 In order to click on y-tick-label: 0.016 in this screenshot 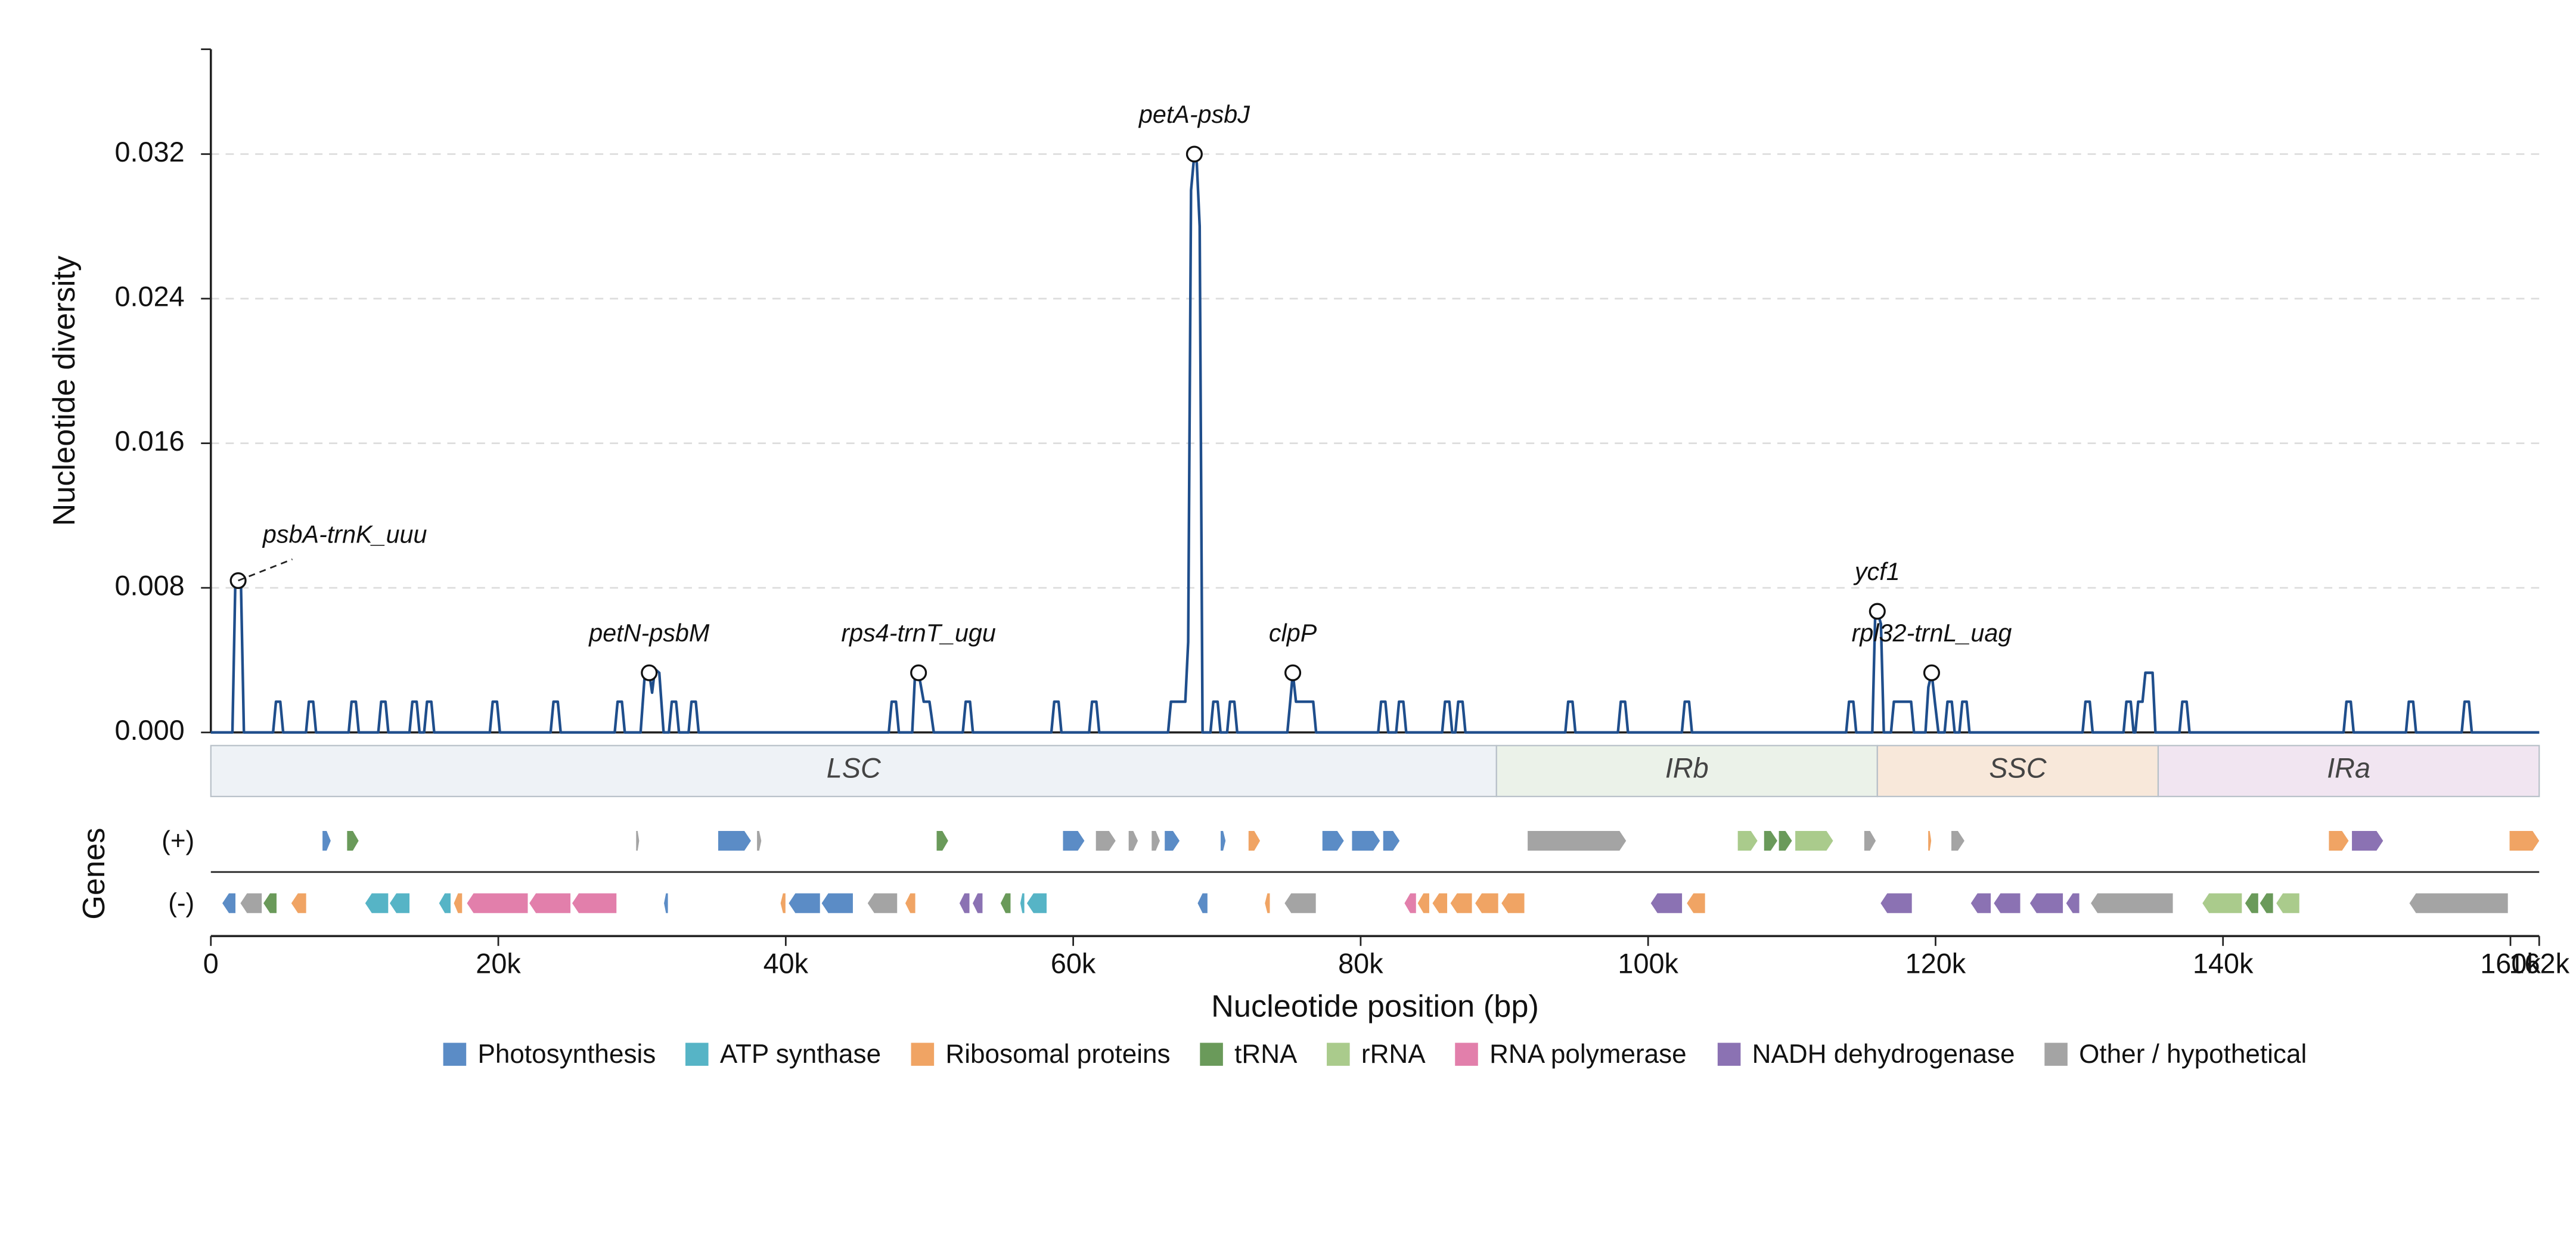, I will do `click(150, 441)`.